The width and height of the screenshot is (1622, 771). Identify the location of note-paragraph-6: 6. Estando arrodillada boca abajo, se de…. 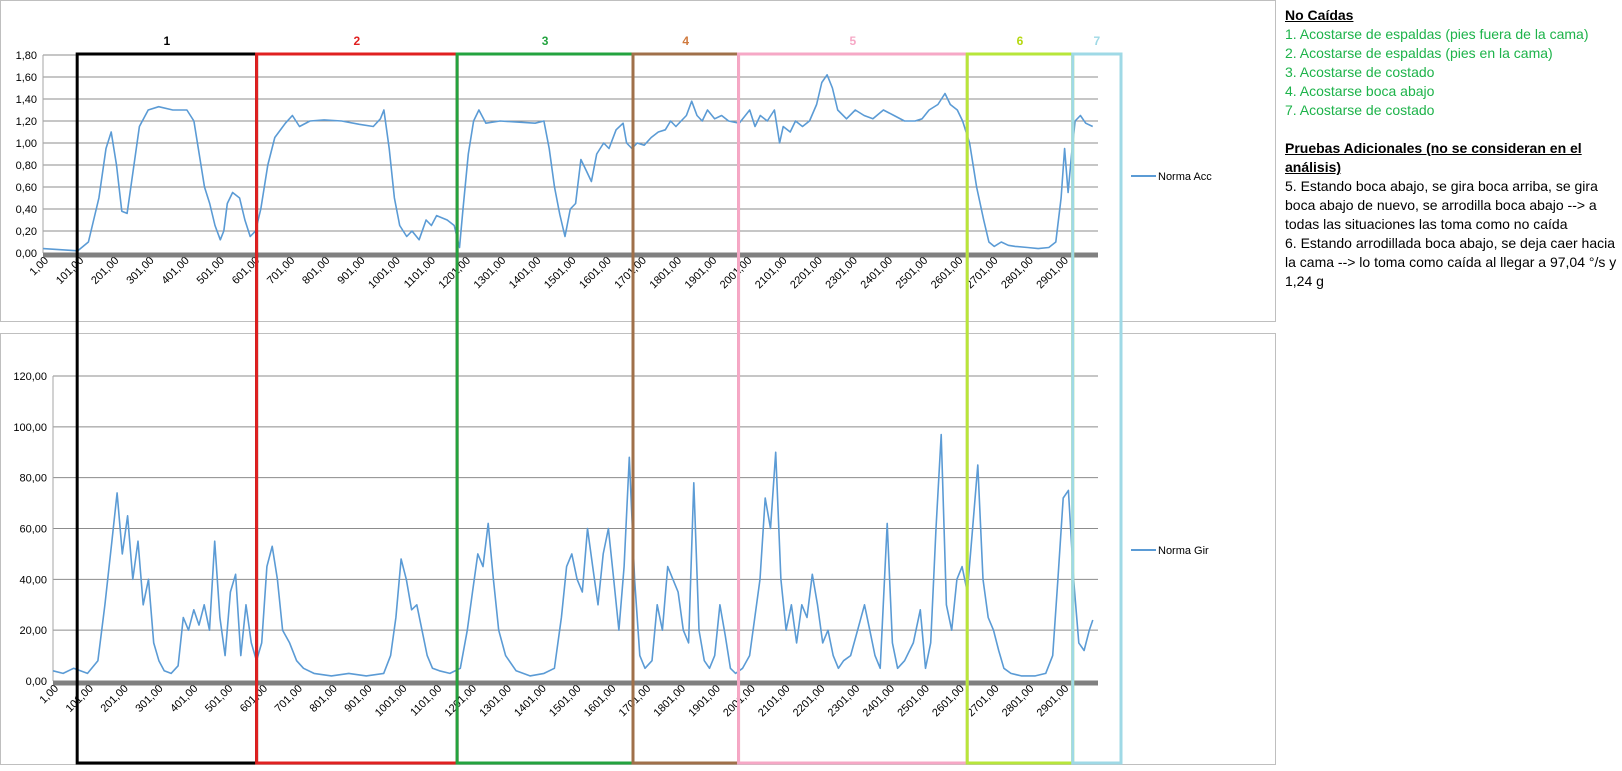
(1451, 262).